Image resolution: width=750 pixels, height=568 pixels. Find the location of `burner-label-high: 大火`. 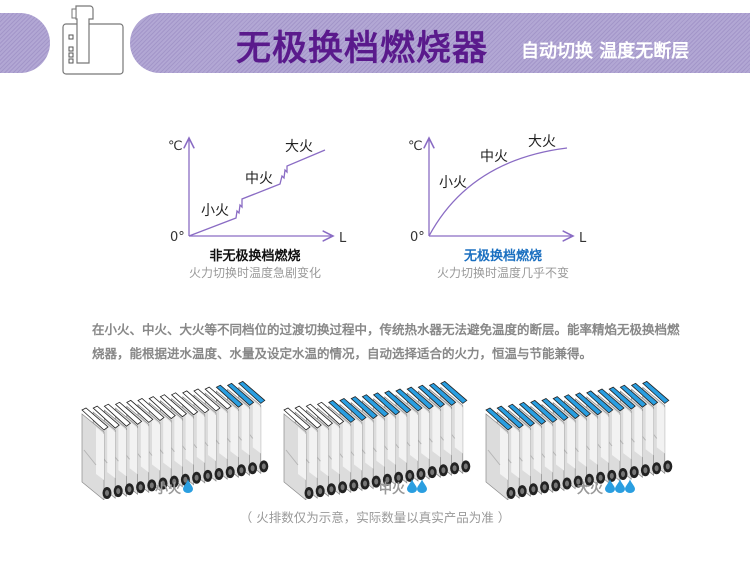

burner-label-high: 大火 is located at coordinates (606, 487).